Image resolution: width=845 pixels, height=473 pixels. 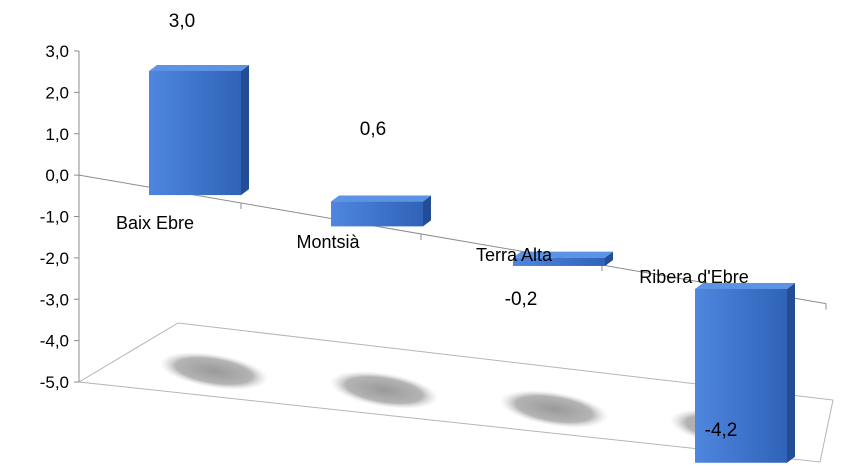 What do you see at coordinates (54, 382) in the screenshot?
I see `y-tick-label: -5,0` at bounding box center [54, 382].